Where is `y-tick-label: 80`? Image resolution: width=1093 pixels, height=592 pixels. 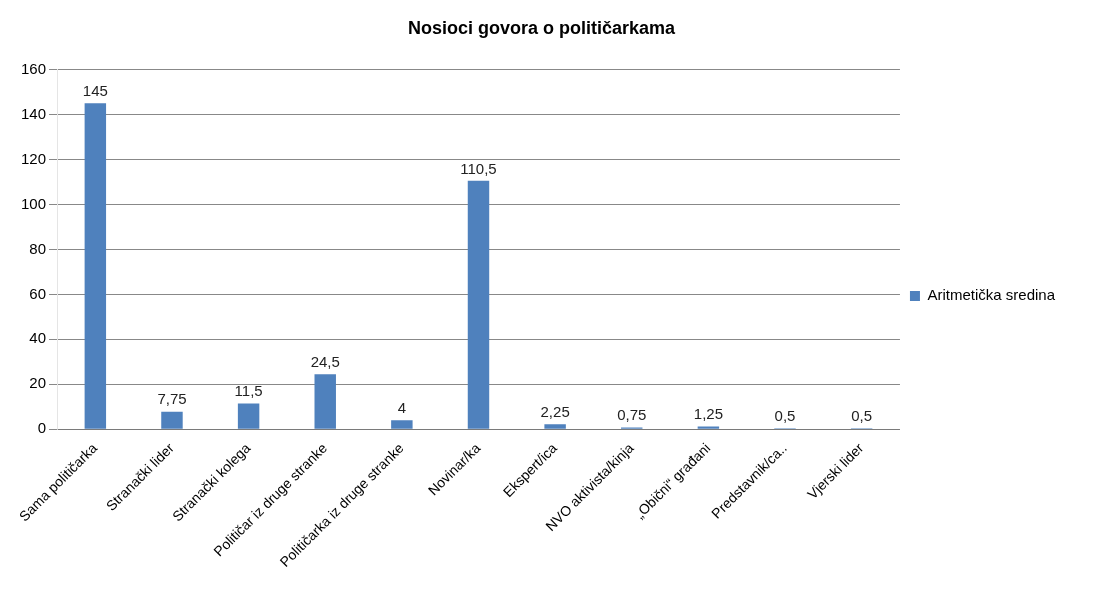 y-tick-label: 80 is located at coordinates (38, 248).